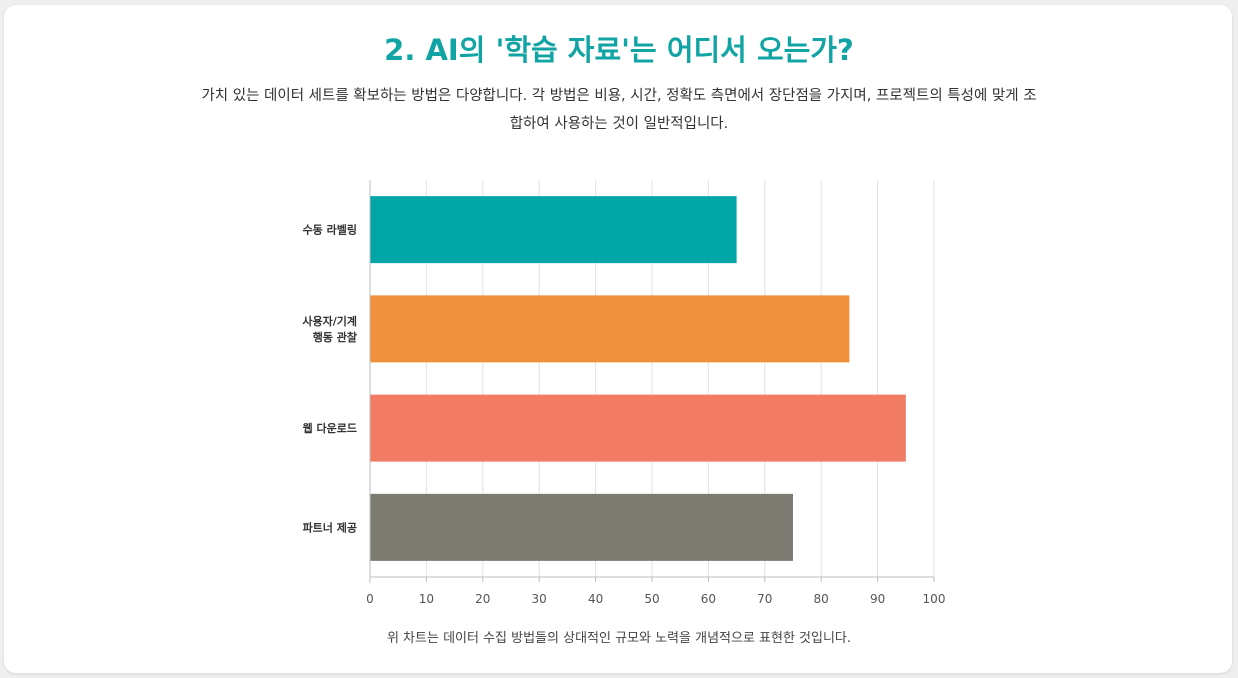 This screenshot has height=678, width=1238. What do you see at coordinates (539, 599) in the screenshot?
I see `x-tick-label: 30` at bounding box center [539, 599].